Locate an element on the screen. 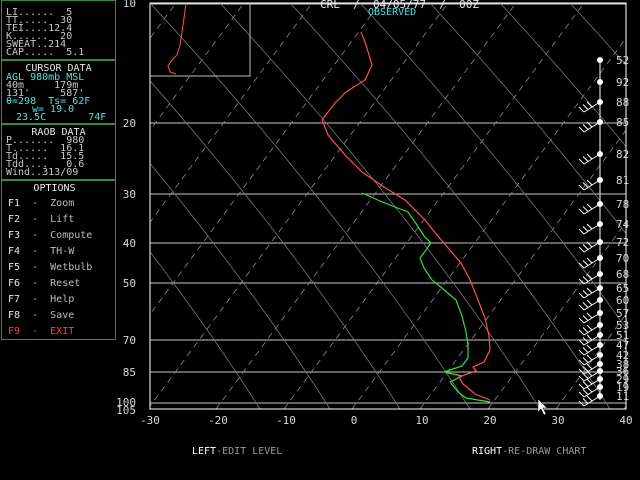 Image resolution: width=640 pixels, height=480 pixels. wind-speed-label: 51 is located at coordinates (622, 335).